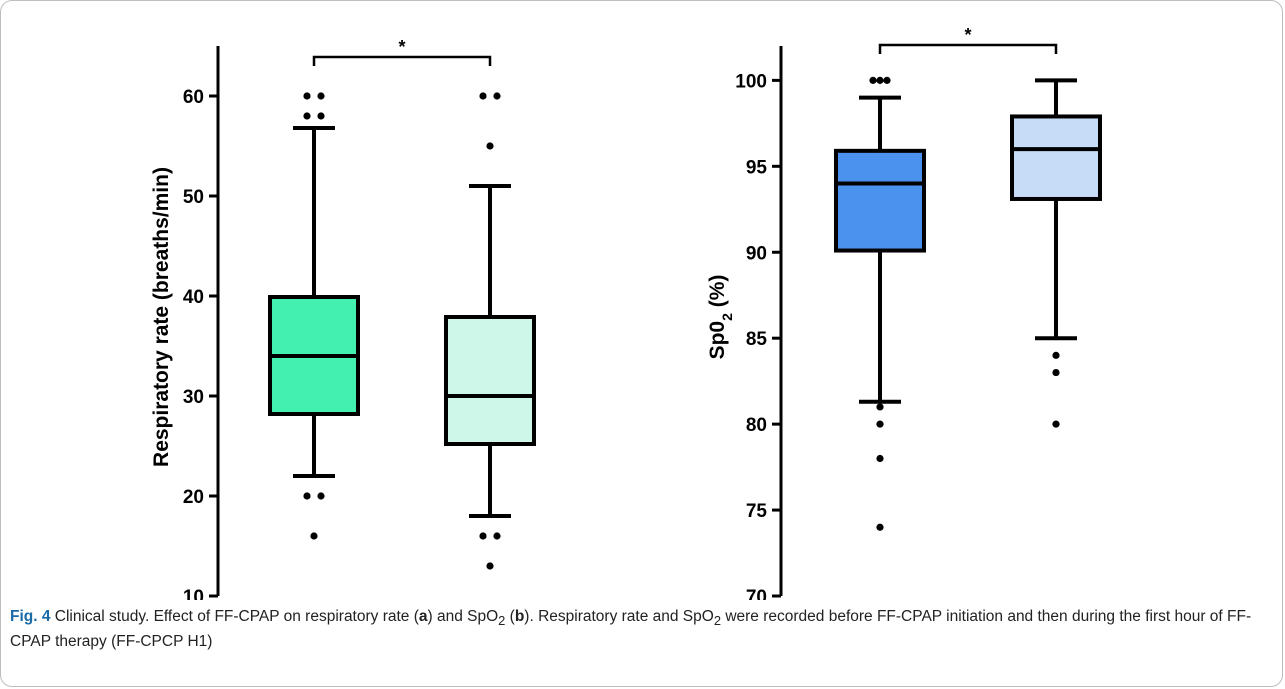 This screenshot has width=1285, height=689. What do you see at coordinates (193, 593) in the screenshot?
I see `y-tick-label: 10` at bounding box center [193, 593].